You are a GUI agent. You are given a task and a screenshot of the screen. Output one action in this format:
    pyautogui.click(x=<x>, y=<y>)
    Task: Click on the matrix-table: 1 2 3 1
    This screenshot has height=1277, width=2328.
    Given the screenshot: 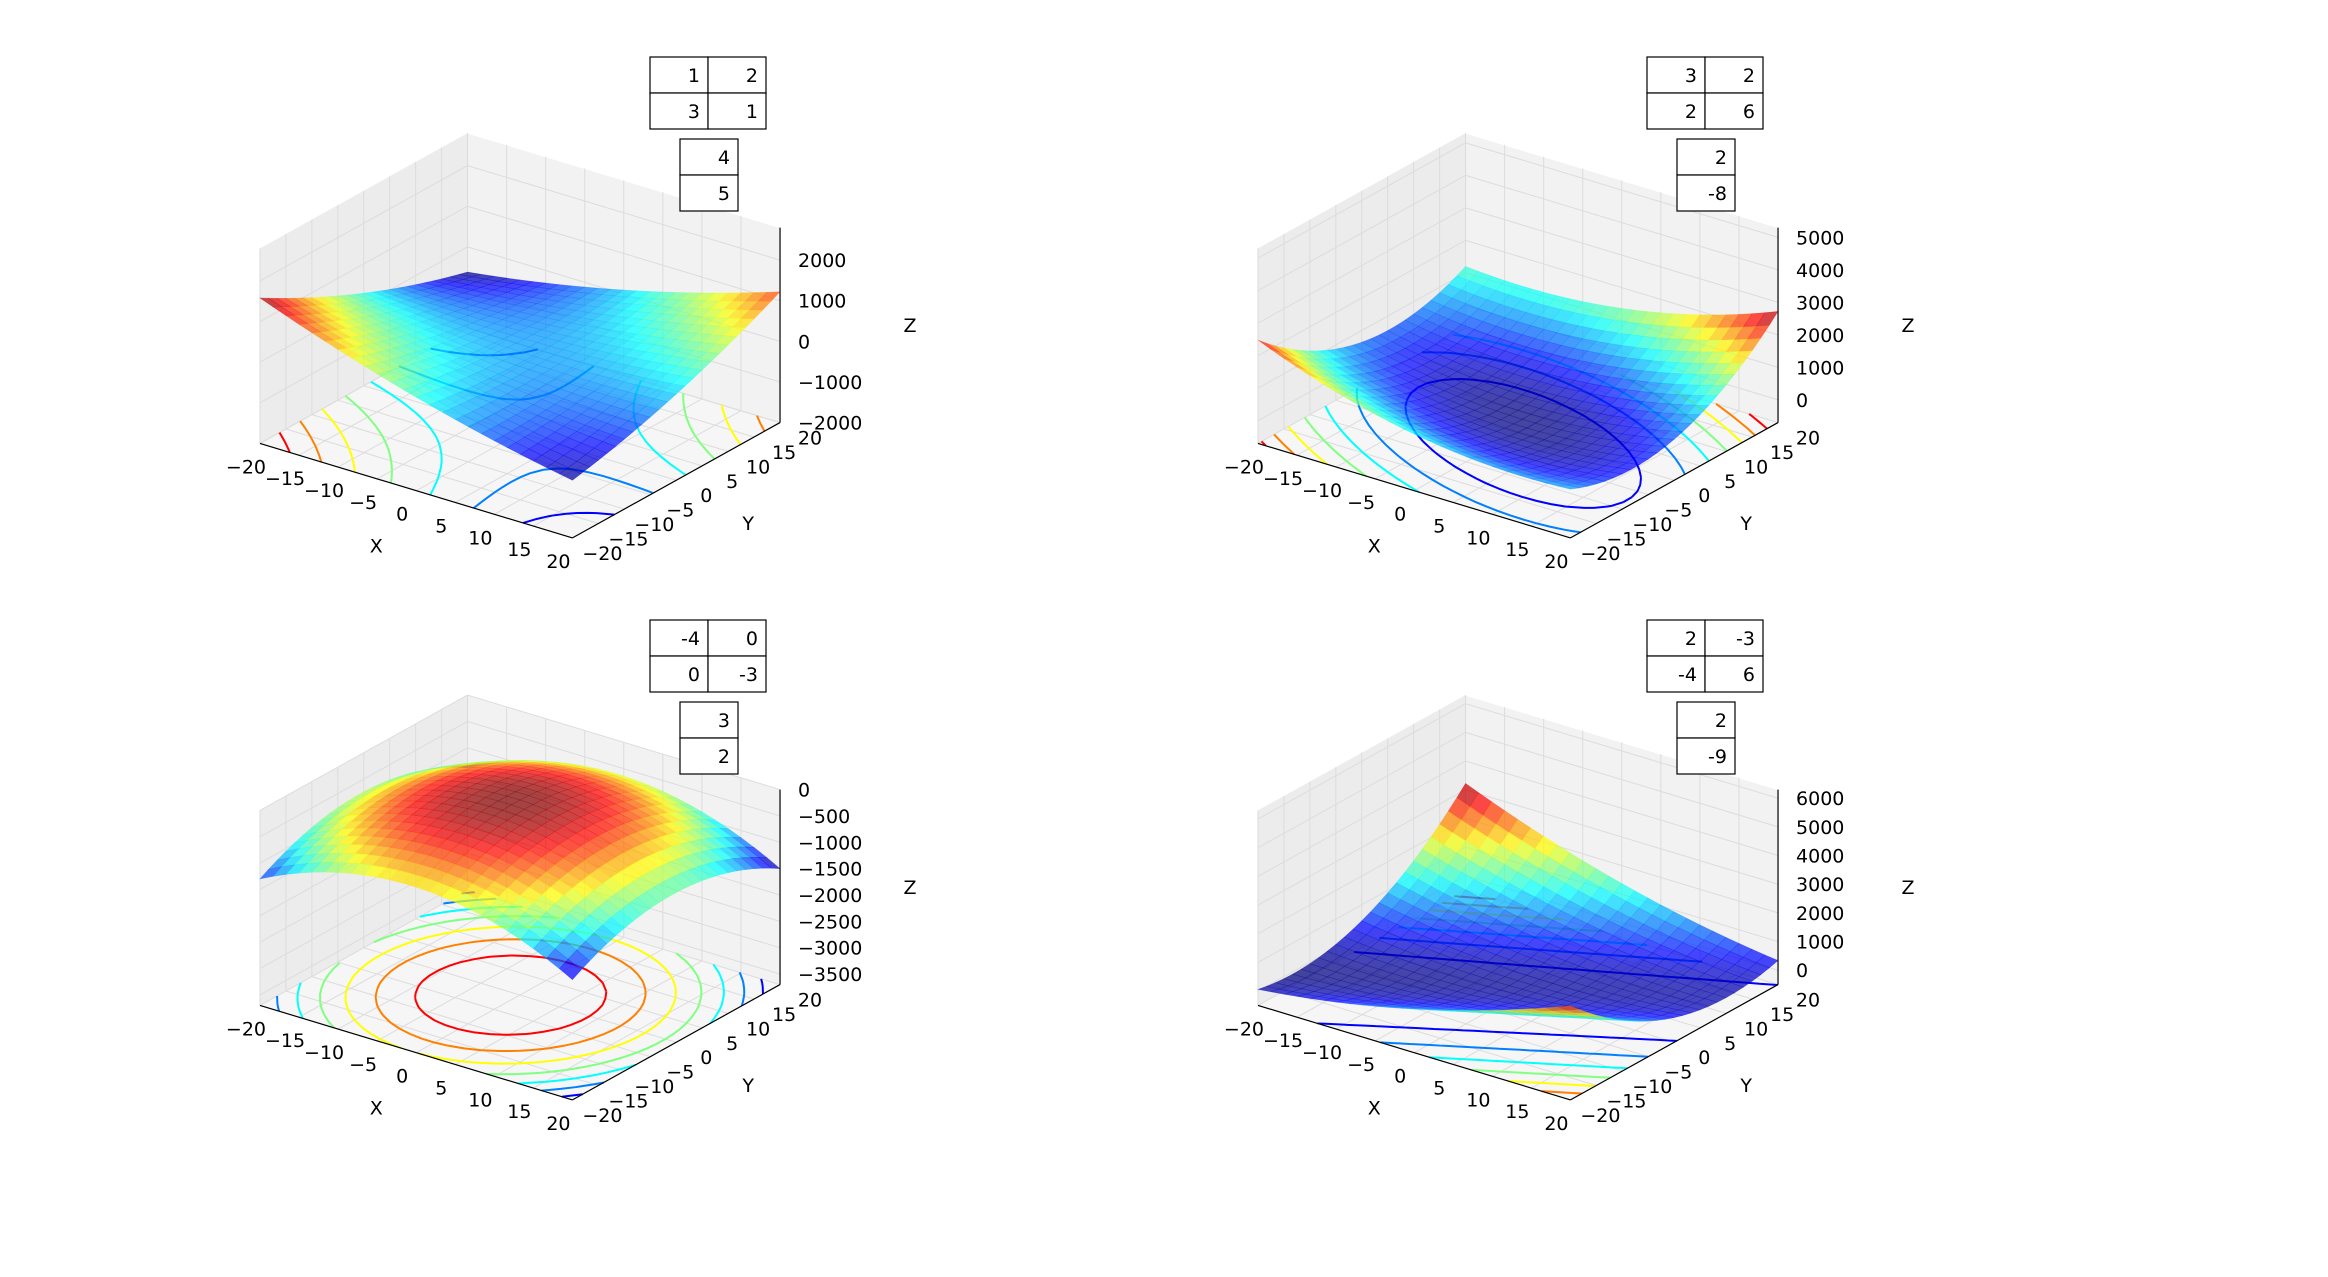 What is the action you would take?
    pyautogui.click(x=708, y=93)
    